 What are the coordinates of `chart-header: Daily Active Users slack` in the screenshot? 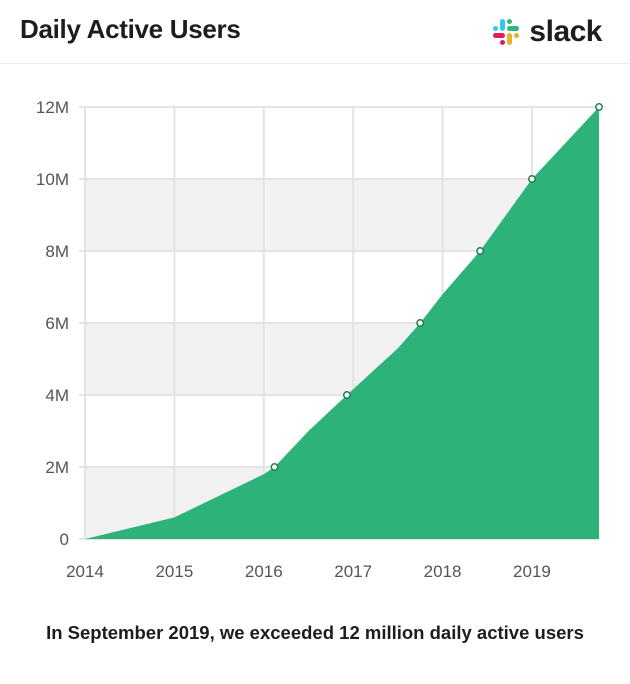 It's located at (315, 32).